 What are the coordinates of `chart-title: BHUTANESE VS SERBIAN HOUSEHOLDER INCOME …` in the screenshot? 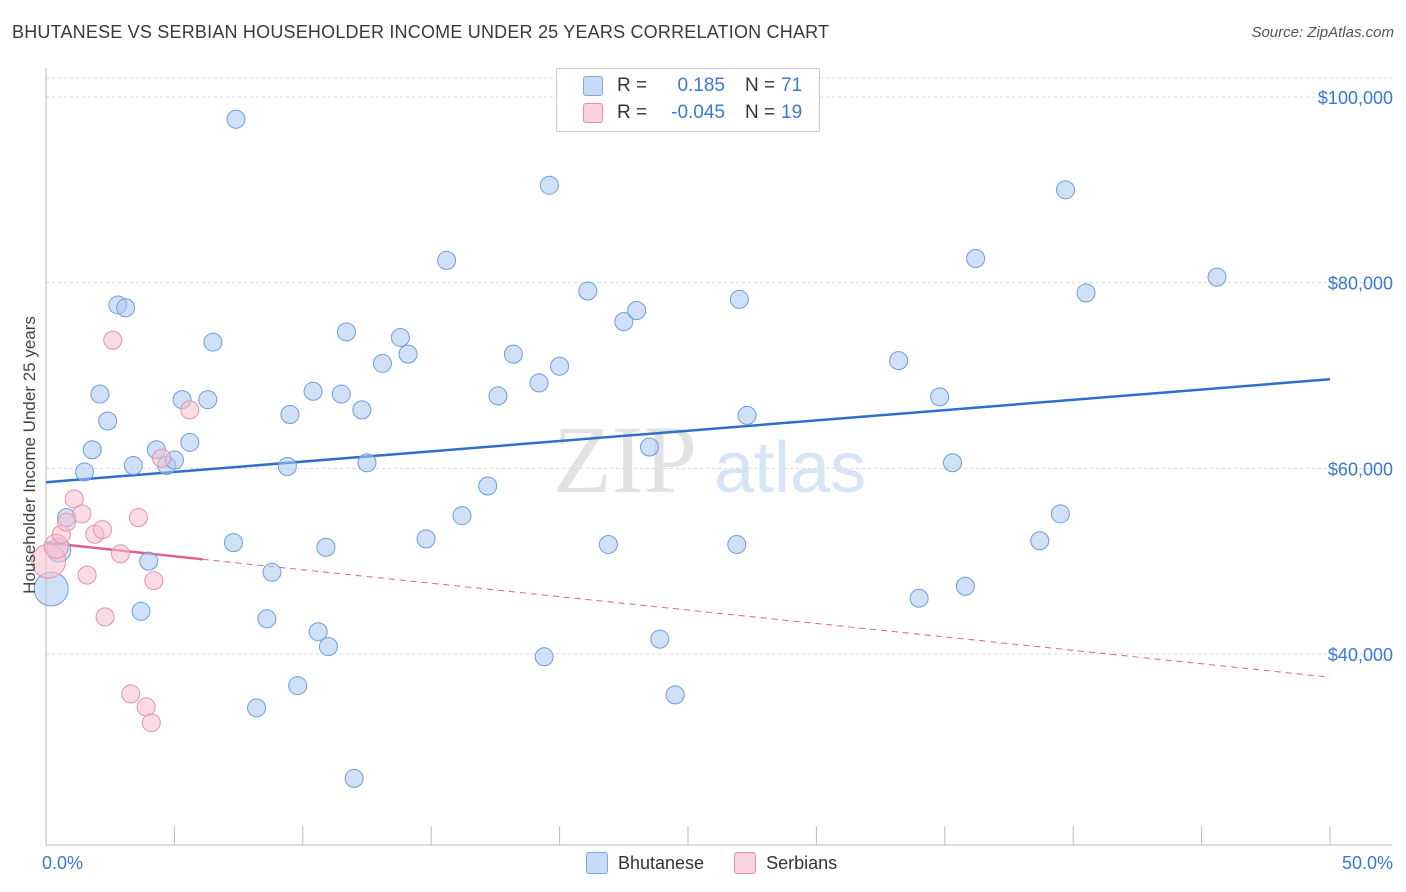 It's located at (421, 32).